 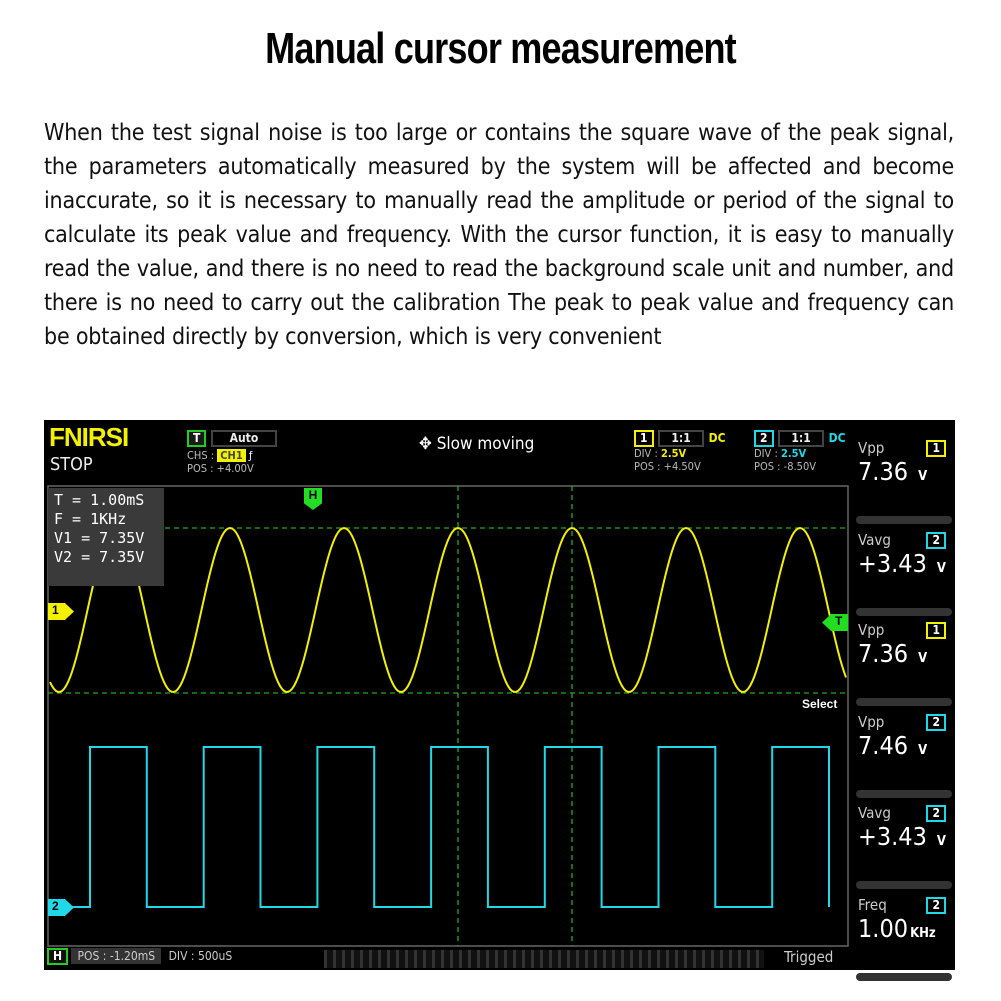 I want to click on measurement-value: 1.00, so click(x=883, y=928).